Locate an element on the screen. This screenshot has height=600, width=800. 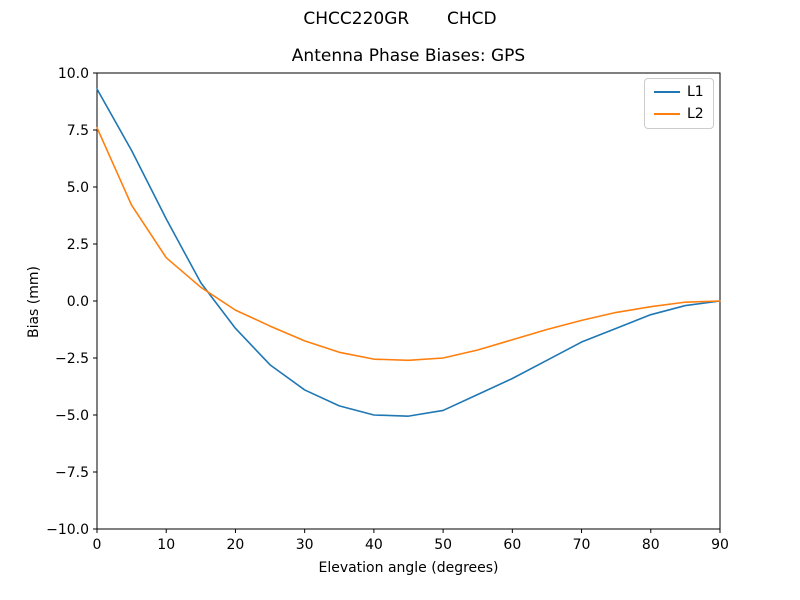
x-tick-label: 80 is located at coordinates (651, 545).